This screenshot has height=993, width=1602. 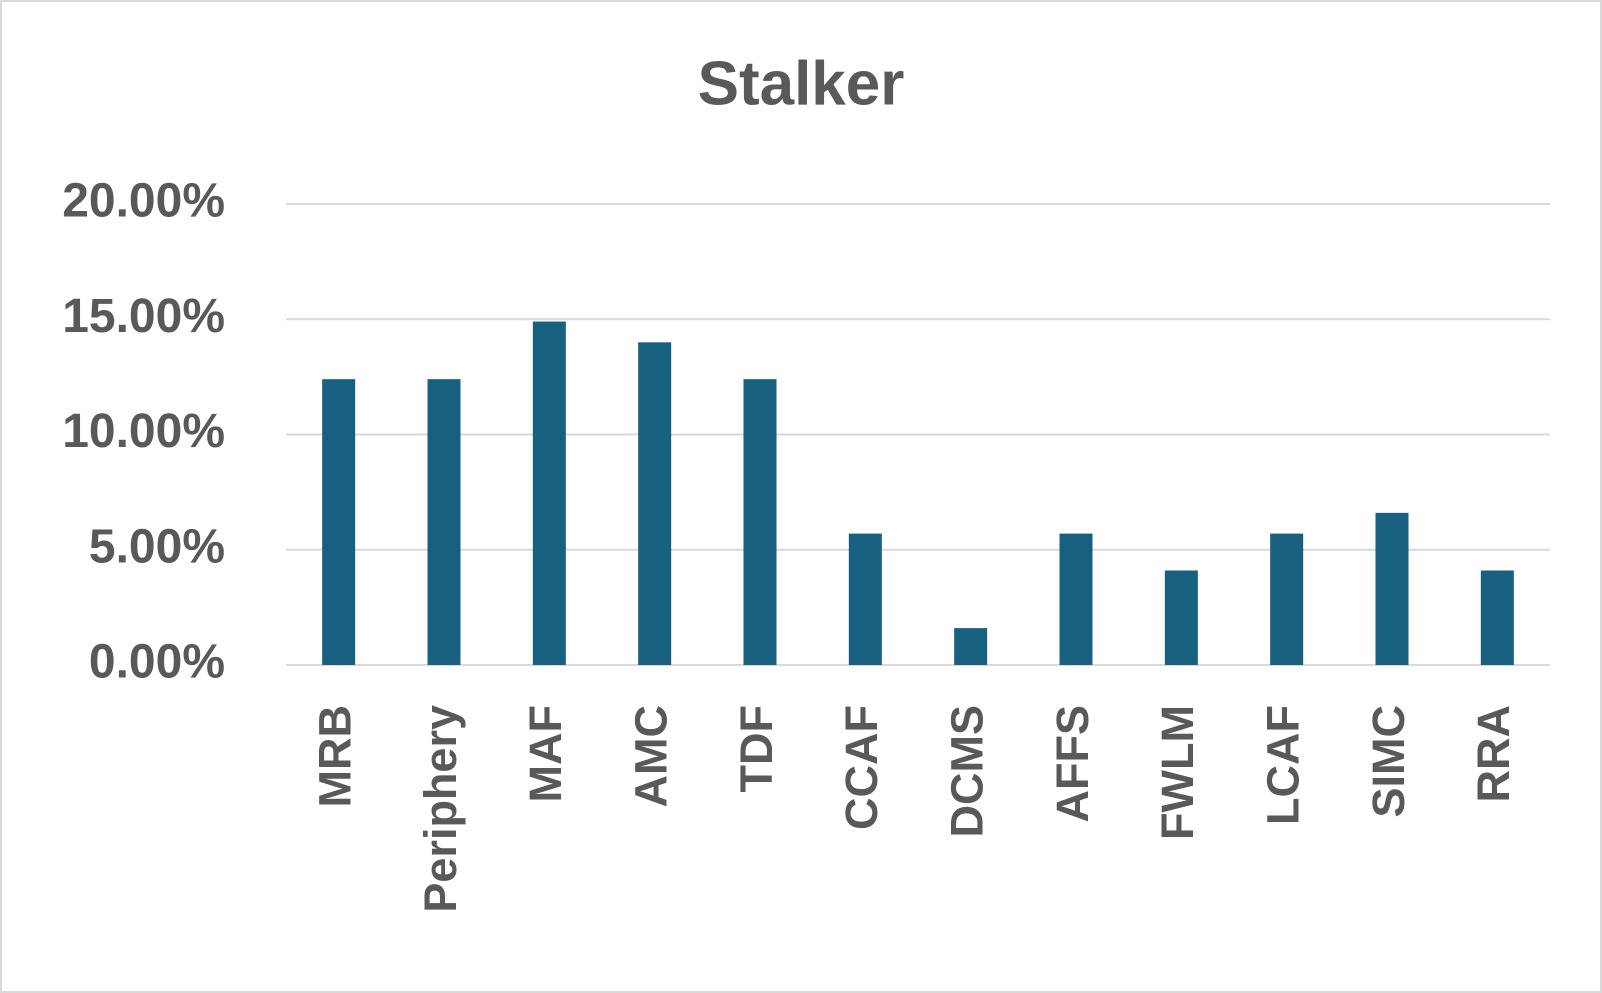 I want to click on y-tick-label: 15.00%, so click(x=143, y=316).